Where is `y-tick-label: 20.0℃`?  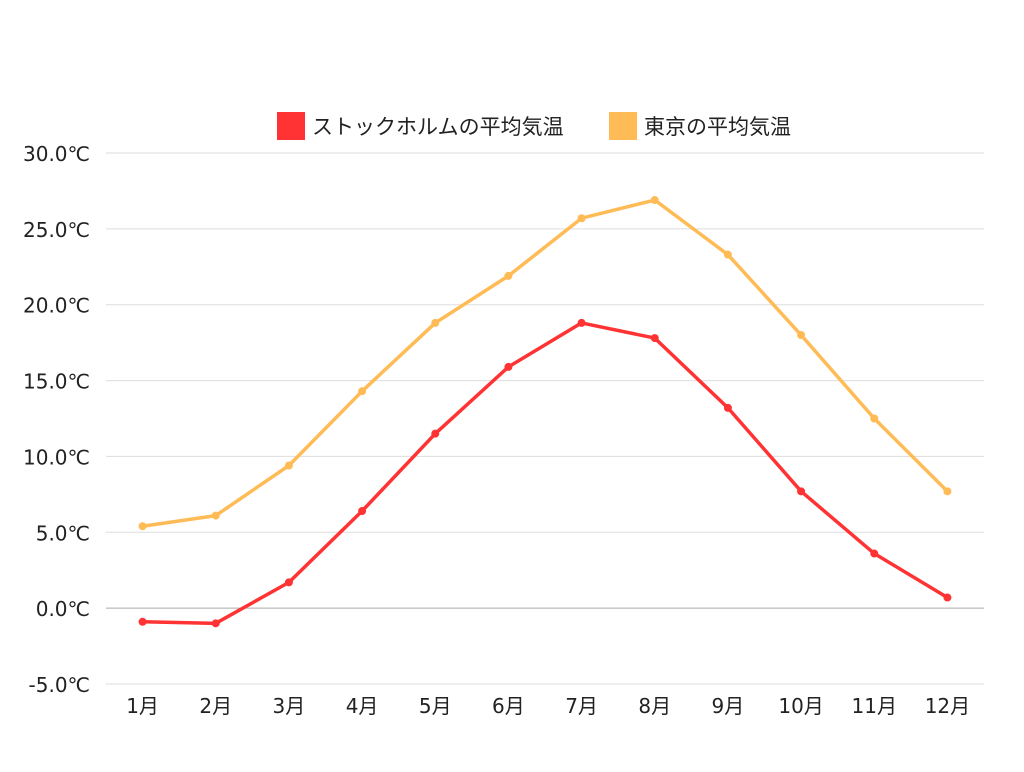 y-tick-label: 20.0℃ is located at coordinates (56, 306).